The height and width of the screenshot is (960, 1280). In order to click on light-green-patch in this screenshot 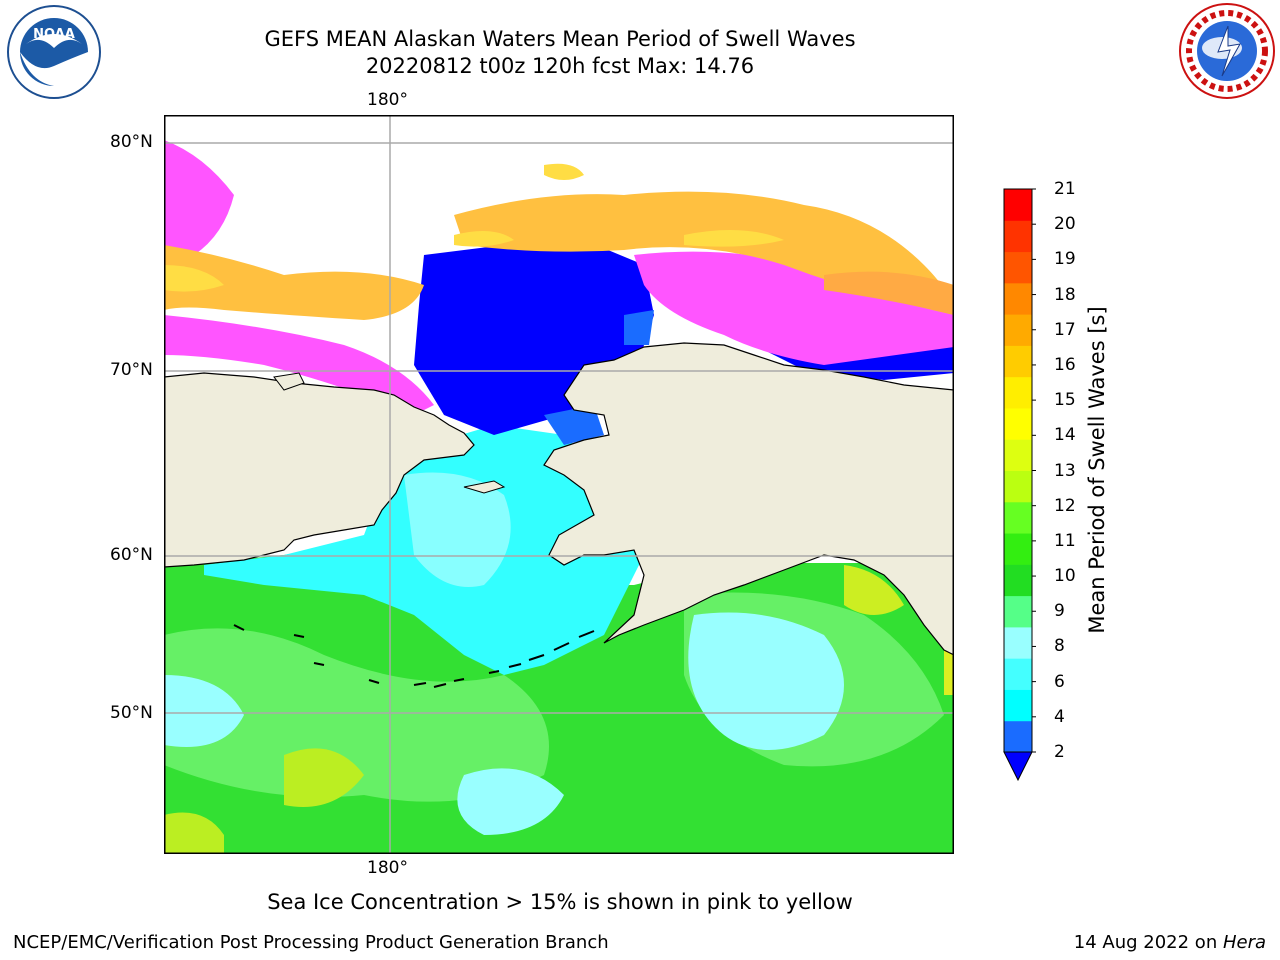, I will do `click(356, 715)`.